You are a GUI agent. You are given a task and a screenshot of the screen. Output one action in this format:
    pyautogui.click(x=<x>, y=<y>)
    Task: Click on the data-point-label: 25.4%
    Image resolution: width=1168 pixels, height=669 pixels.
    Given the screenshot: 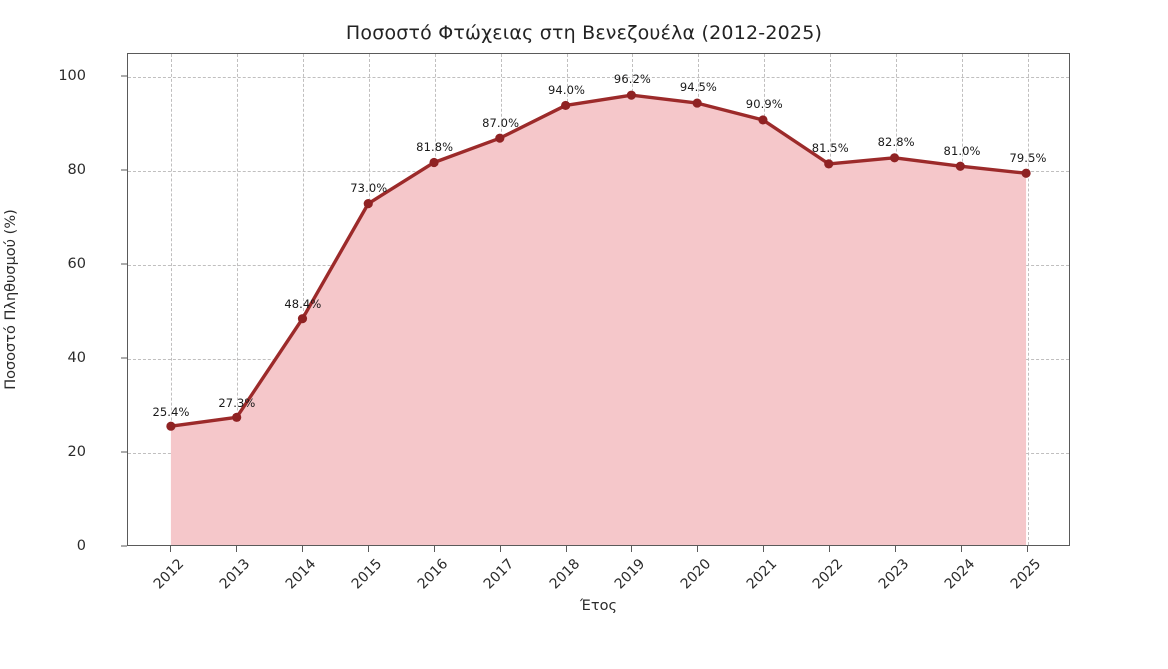 What is the action you would take?
    pyautogui.click(x=171, y=411)
    